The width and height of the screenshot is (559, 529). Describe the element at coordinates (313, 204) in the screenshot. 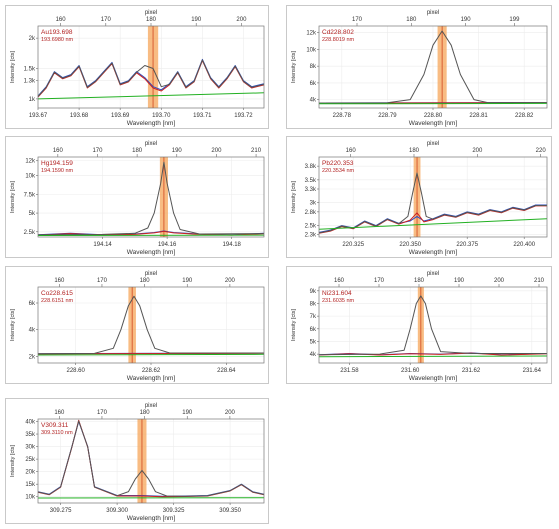

I see `y-tick-label: 3k` at that location.